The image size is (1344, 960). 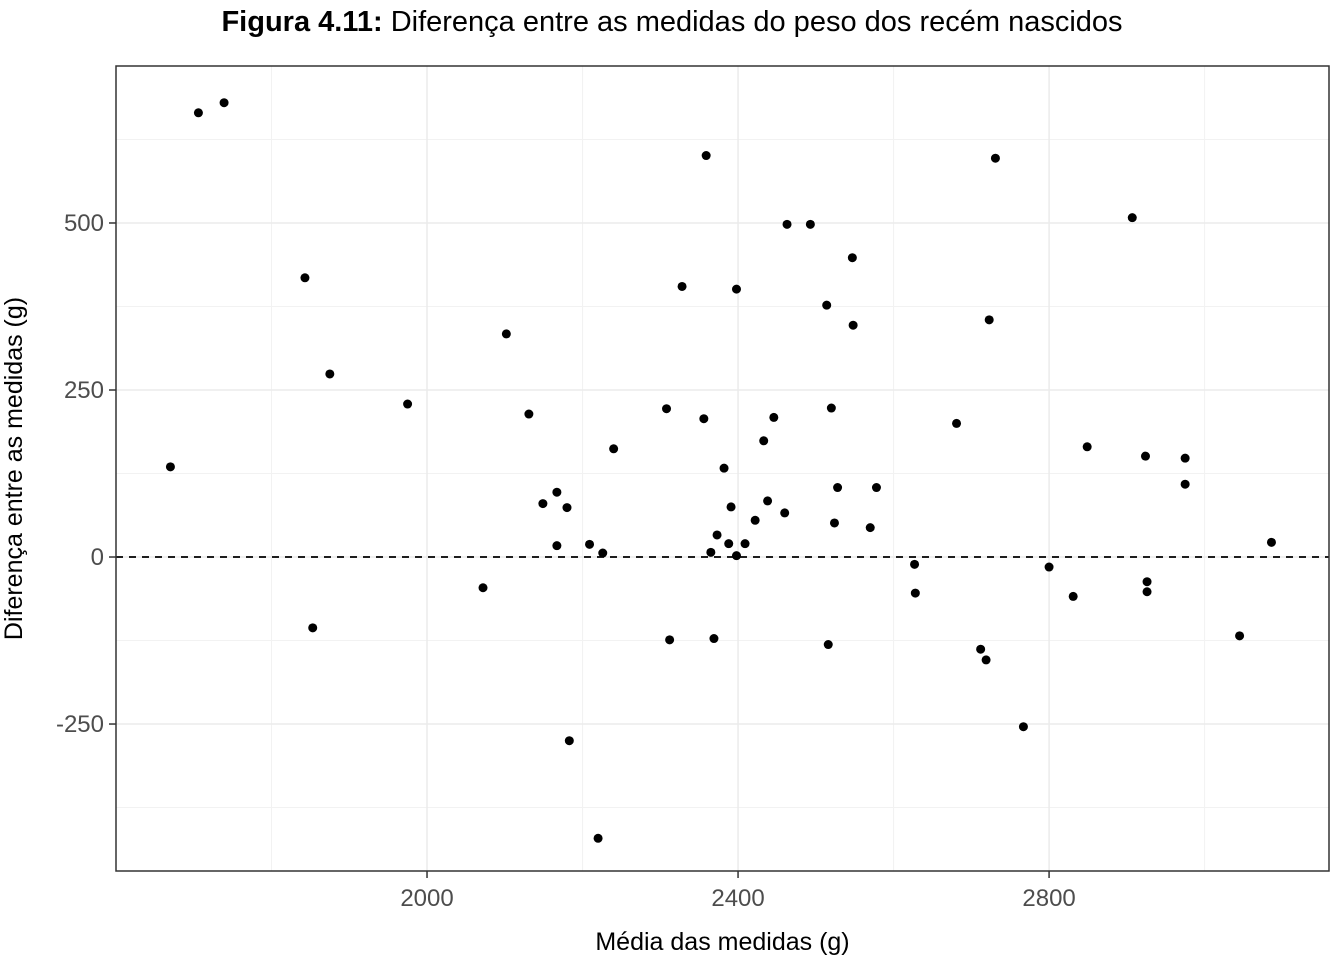 I want to click on chart-title-prefix: Figura 4.11:, so click(x=302, y=22).